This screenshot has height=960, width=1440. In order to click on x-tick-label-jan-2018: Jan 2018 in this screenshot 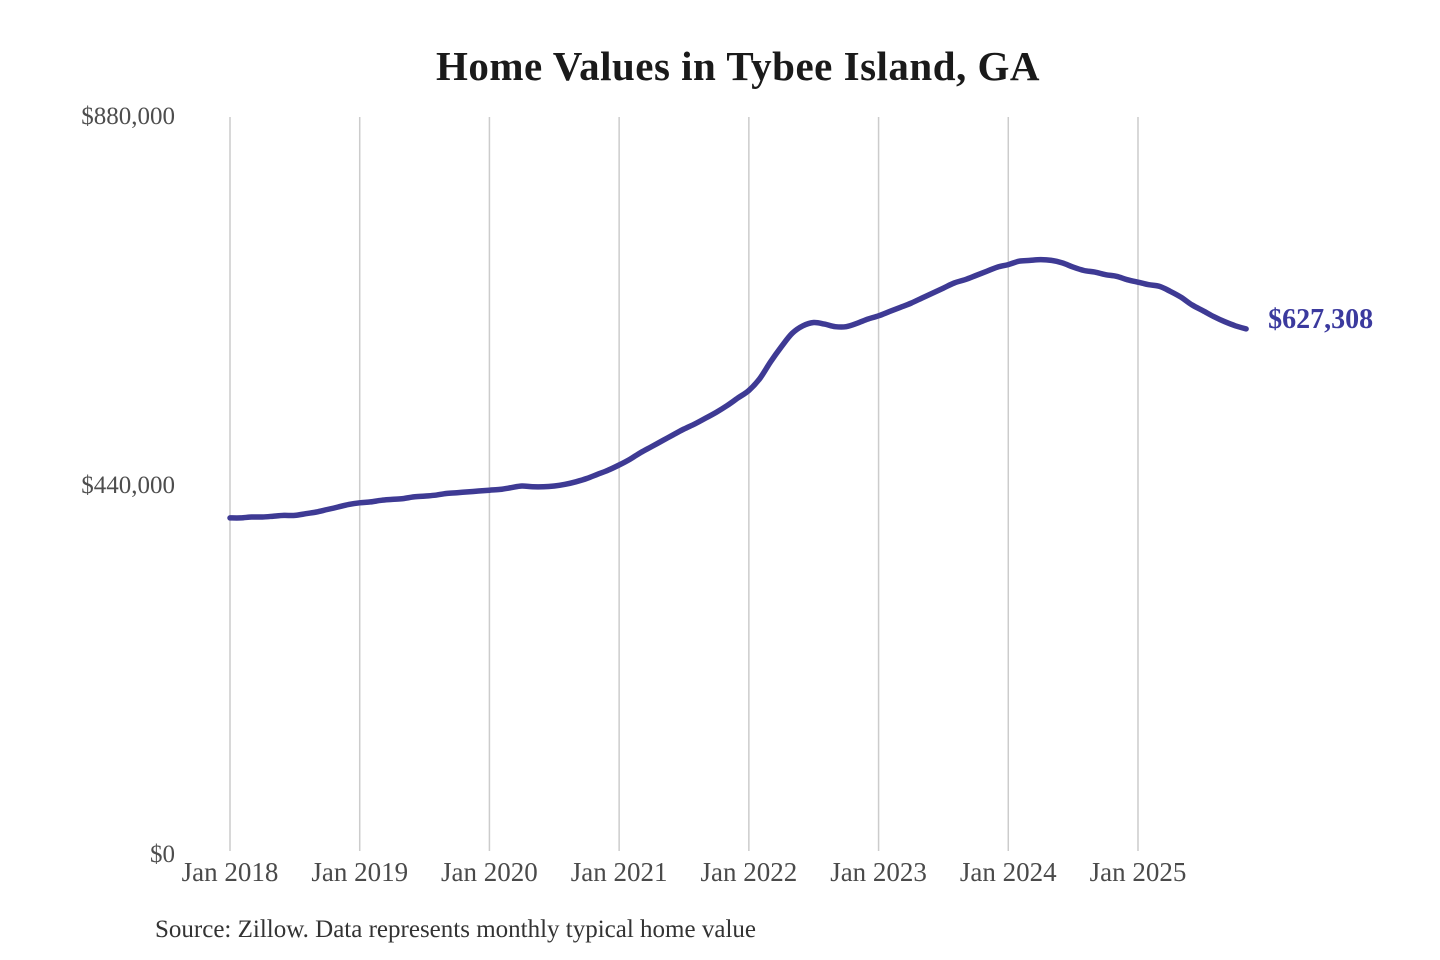, I will do `click(230, 872)`.